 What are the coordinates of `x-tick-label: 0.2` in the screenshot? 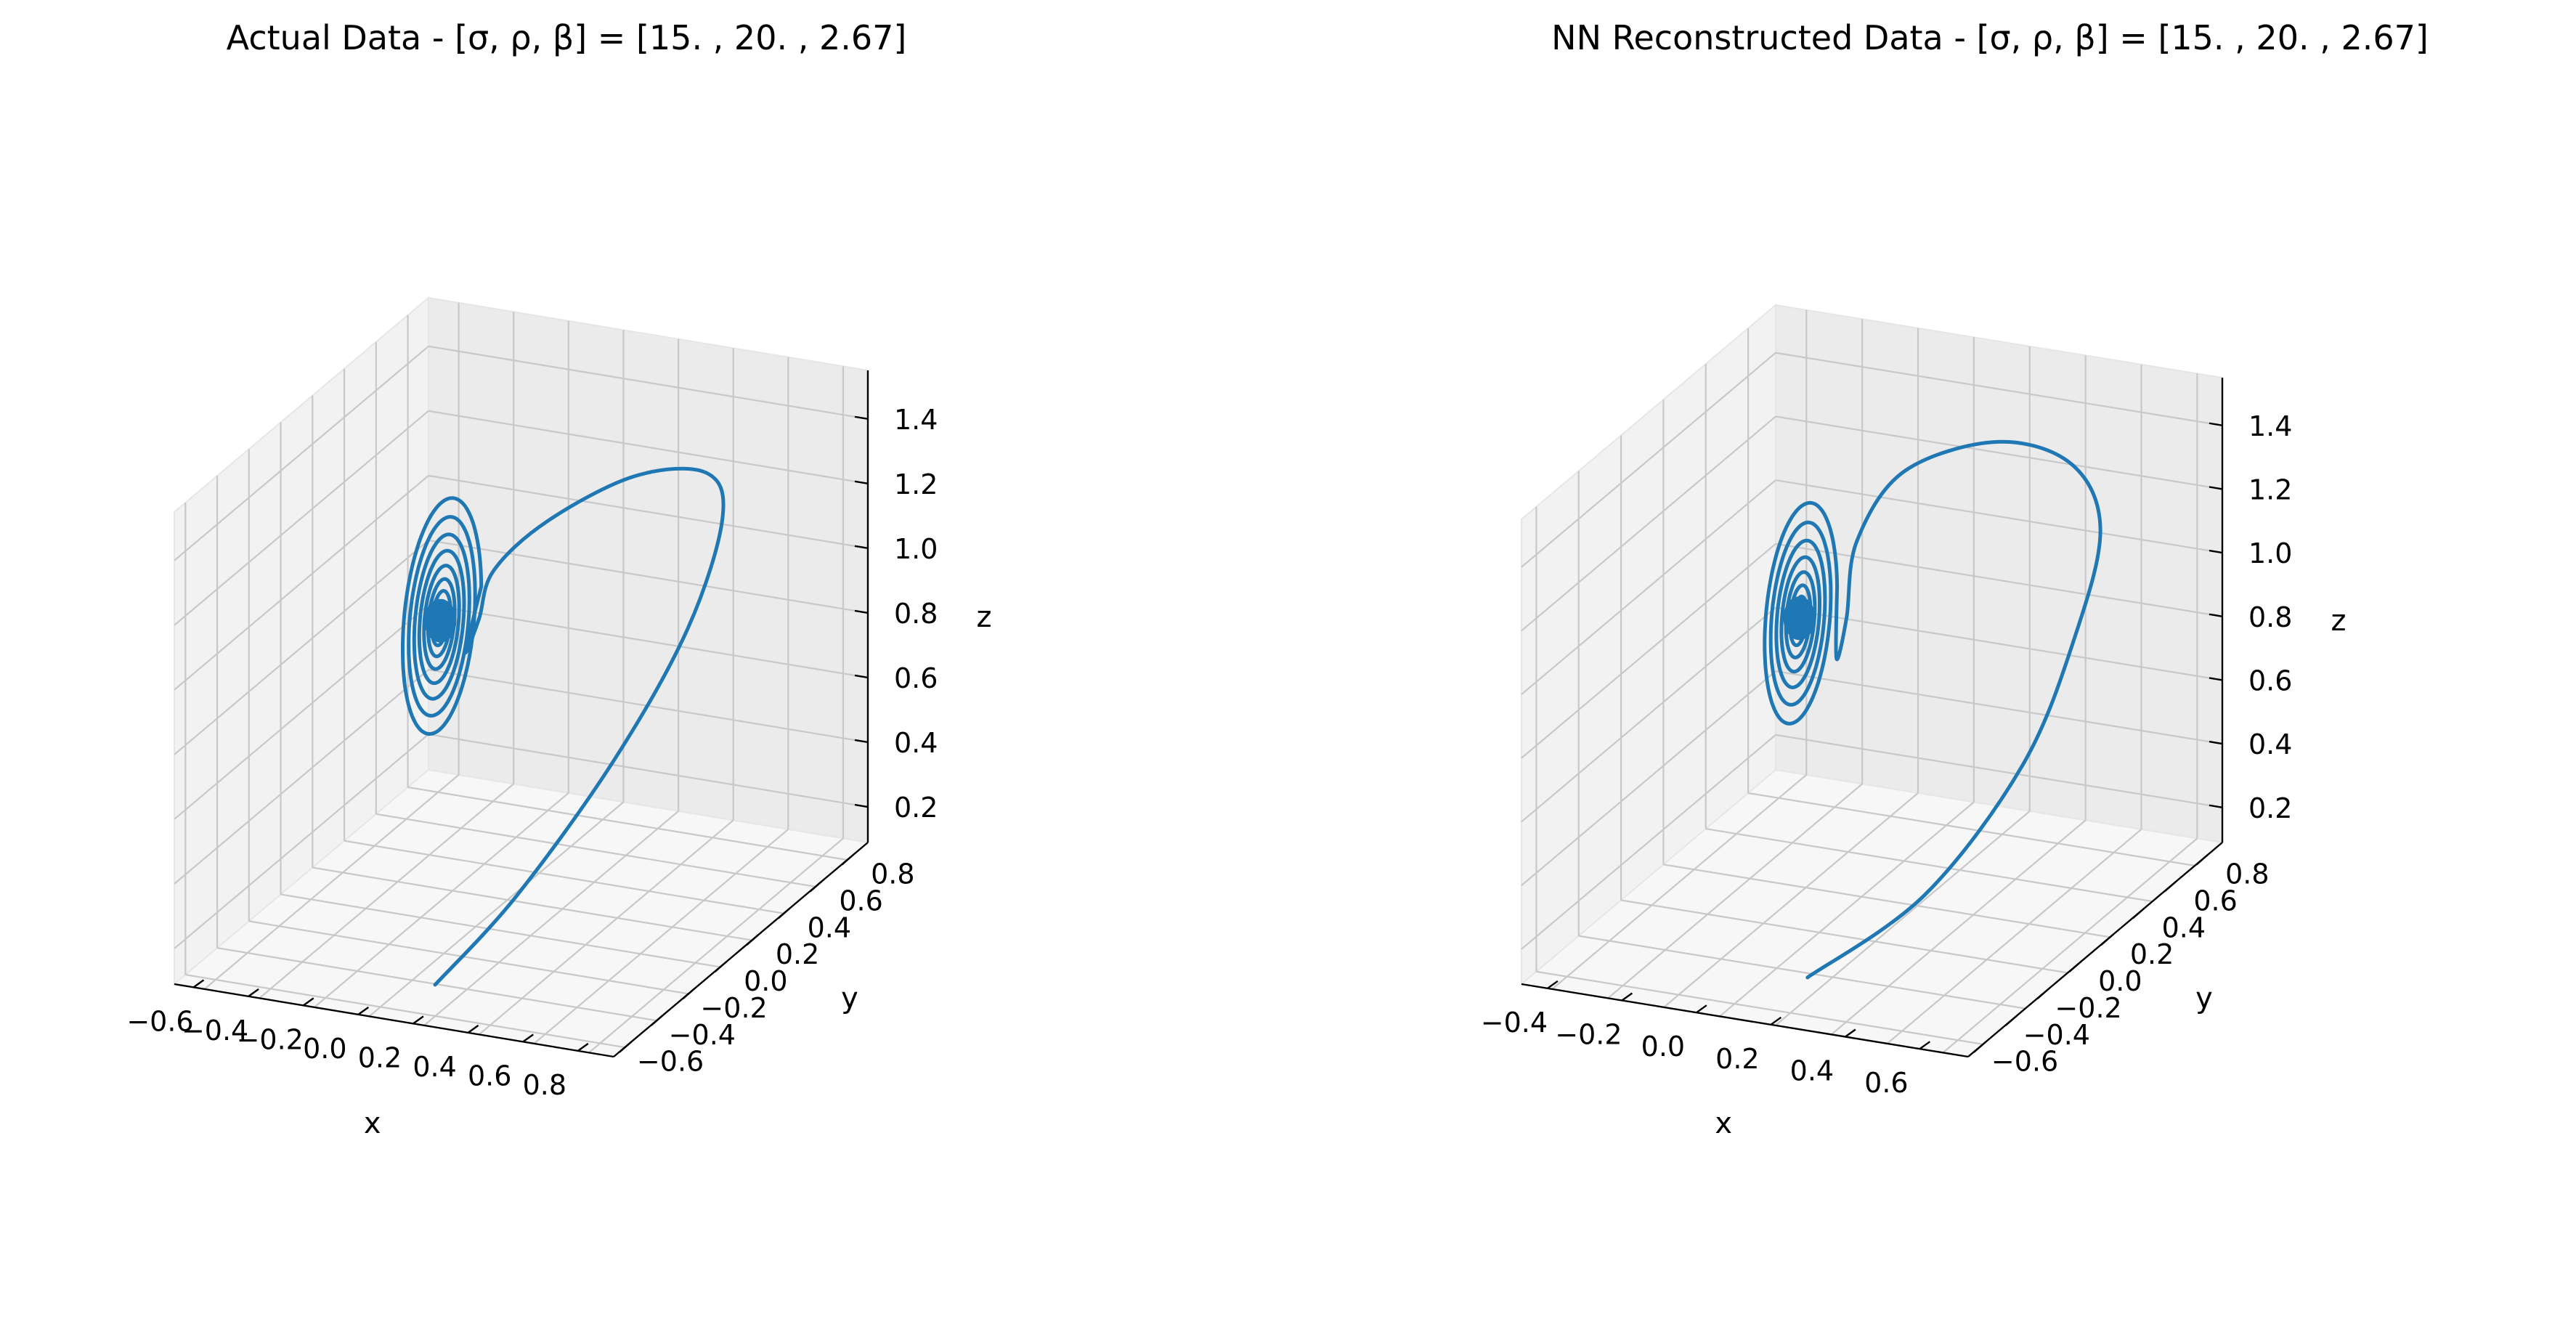 It's located at (380, 1057).